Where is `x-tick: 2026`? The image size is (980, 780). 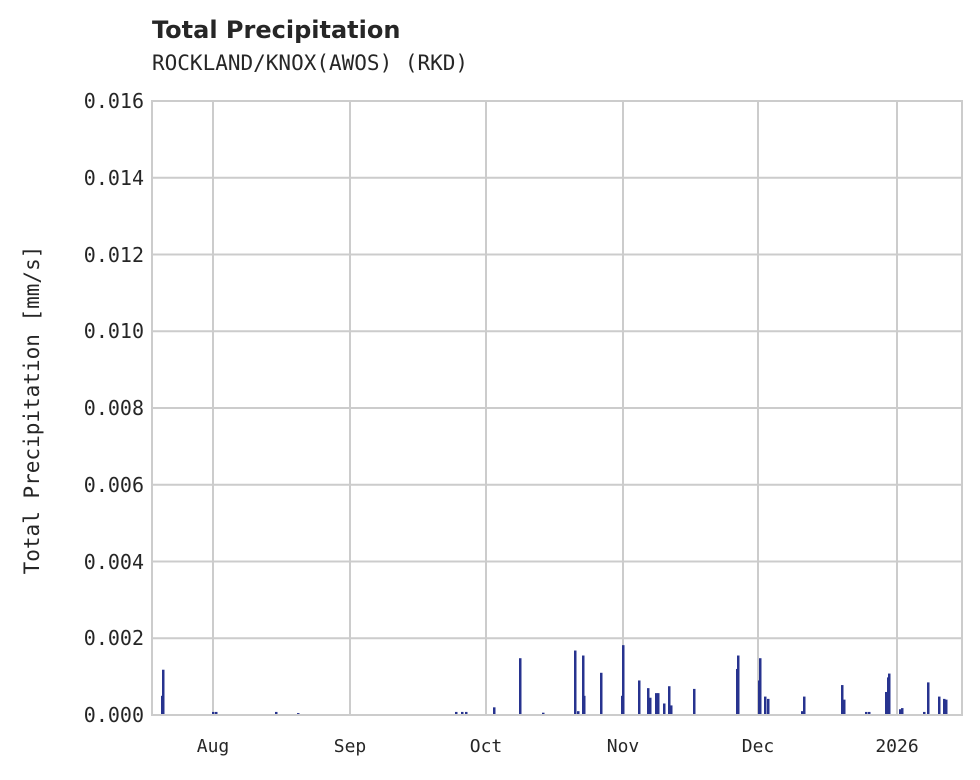
x-tick: 2026 is located at coordinates (897, 746).